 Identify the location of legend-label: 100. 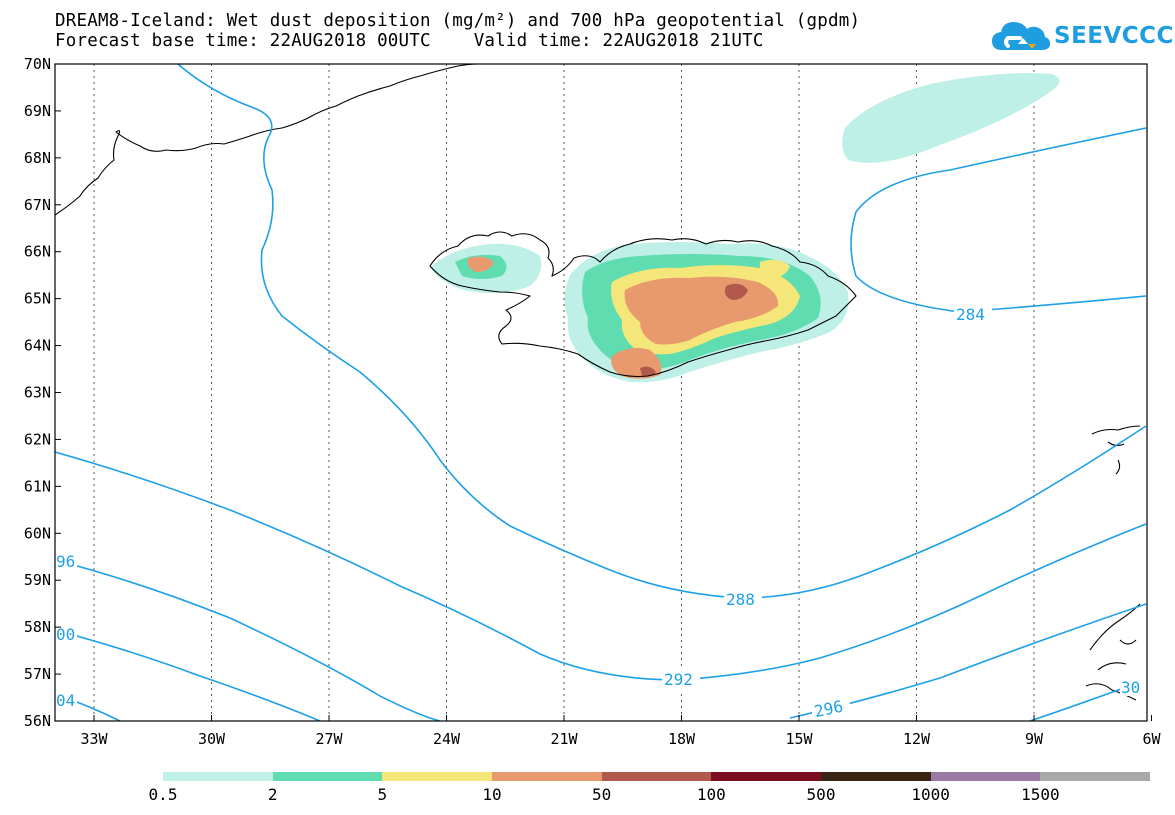
(711, 794).